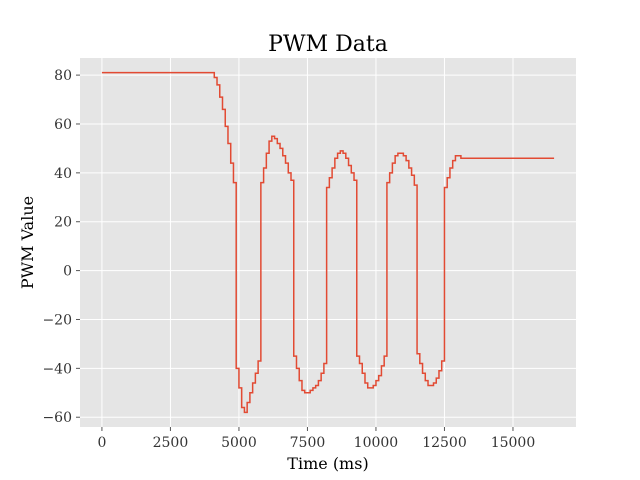  I want to click on x-tick-label: 7500, so click(308, 443).